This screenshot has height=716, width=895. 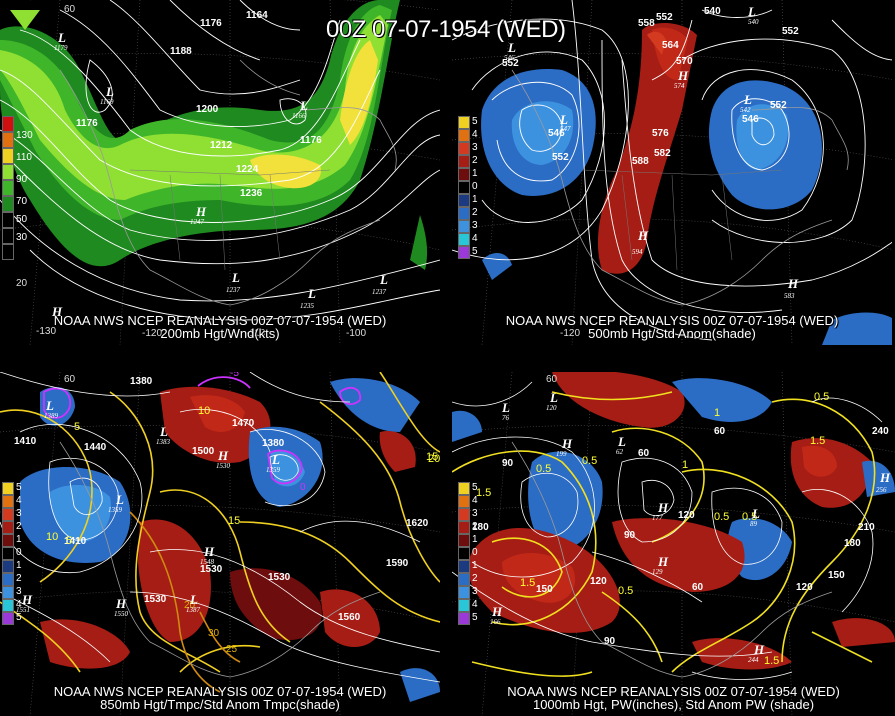 I want to click on panel-caption-field: 200mb Hgt/Wnd(kts), so click(x=220, y=333).